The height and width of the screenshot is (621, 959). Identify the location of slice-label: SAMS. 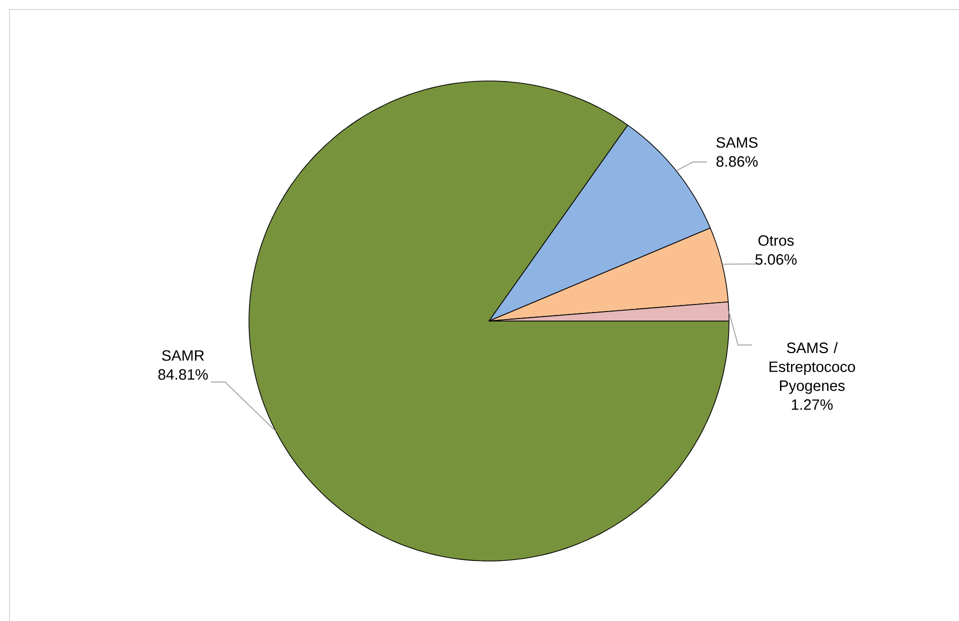
(737, 142).